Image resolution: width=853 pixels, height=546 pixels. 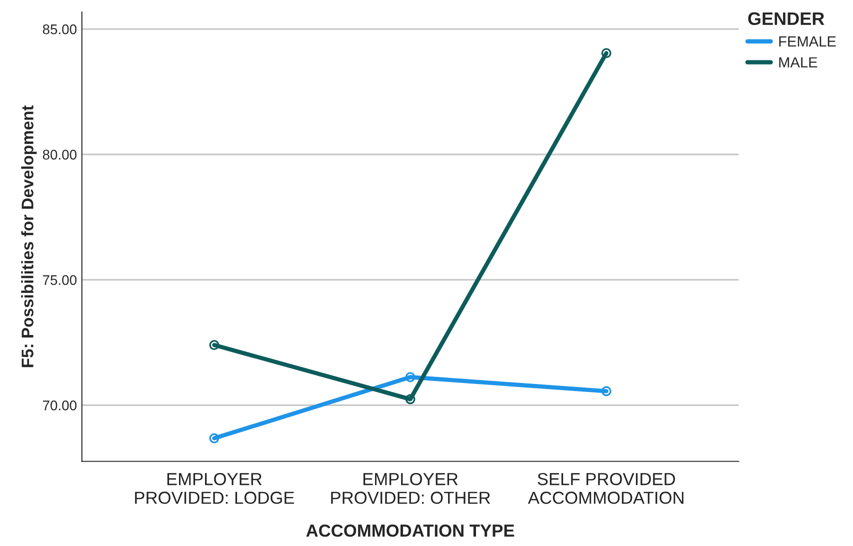 What do you see at coordinates (214, 488) in the screenshot?
I see `x-tick-label: EMPLOYER PROVIDED: LODGE` at bounding box center [214, 488].